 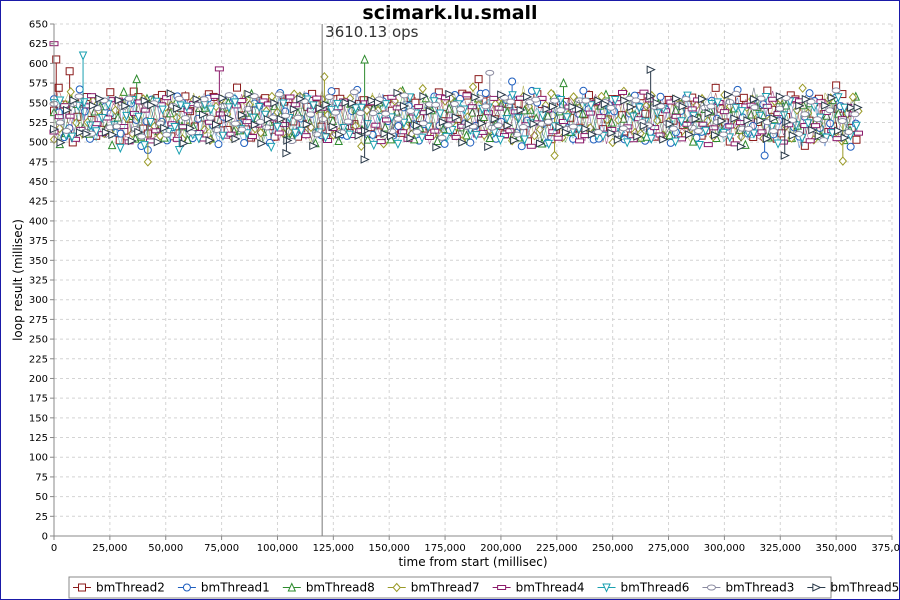 What do you see at coordinates (853, 588) in the screenshot?
I see `legend-item-bmThread5: bmThread5` at bounding box center [853, 588].